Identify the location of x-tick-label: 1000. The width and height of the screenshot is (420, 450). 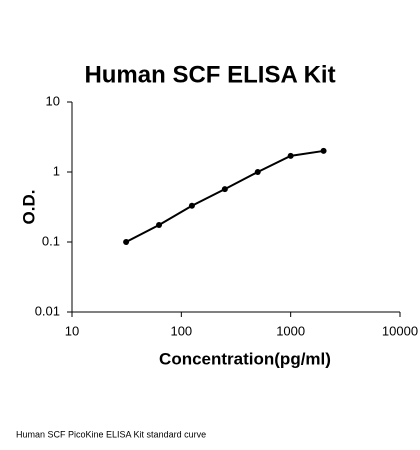
(290, 330).